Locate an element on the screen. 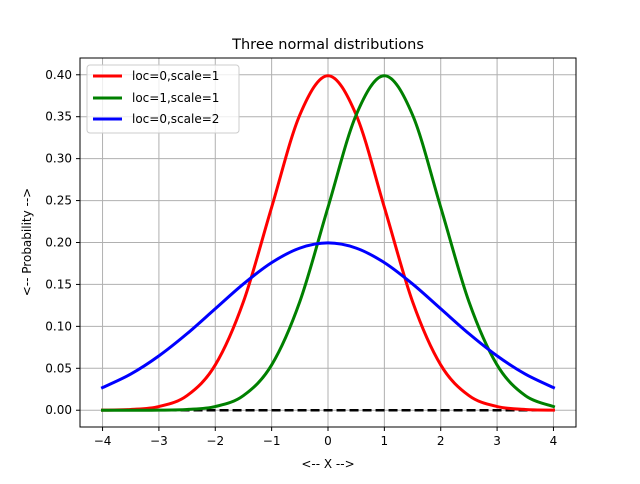  x-axis-label: <-- X --> is located at coordinates (327, 464).